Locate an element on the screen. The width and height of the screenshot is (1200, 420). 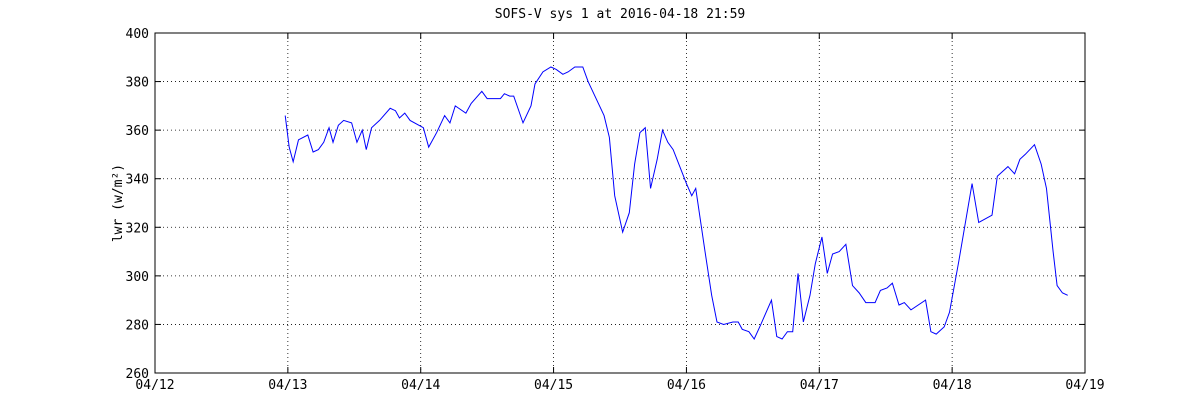
y-tick-label: 260 is located at coordinates (137, 374).